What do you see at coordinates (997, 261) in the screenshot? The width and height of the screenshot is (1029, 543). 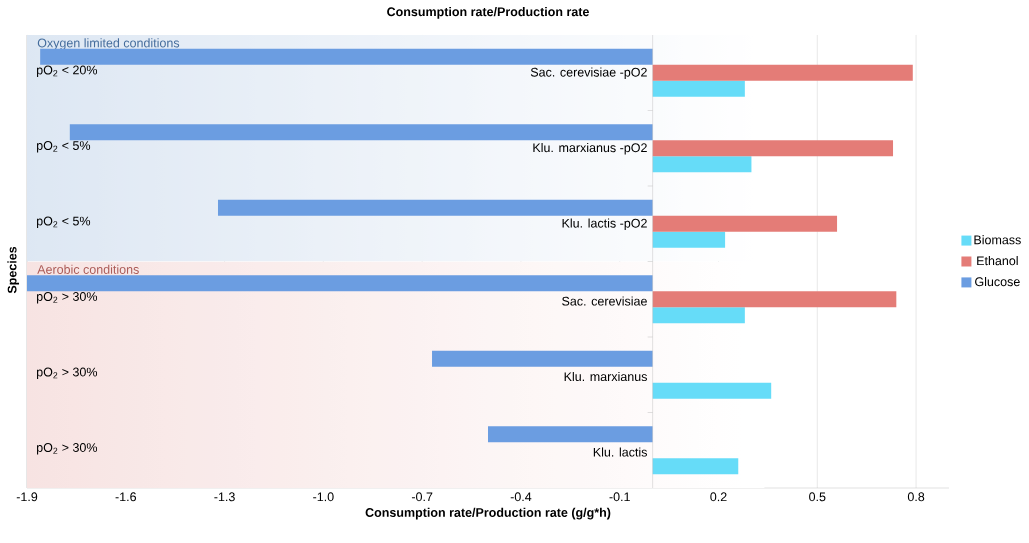 I see `legend-label: Ethanol` at bounding box center [997, 261].